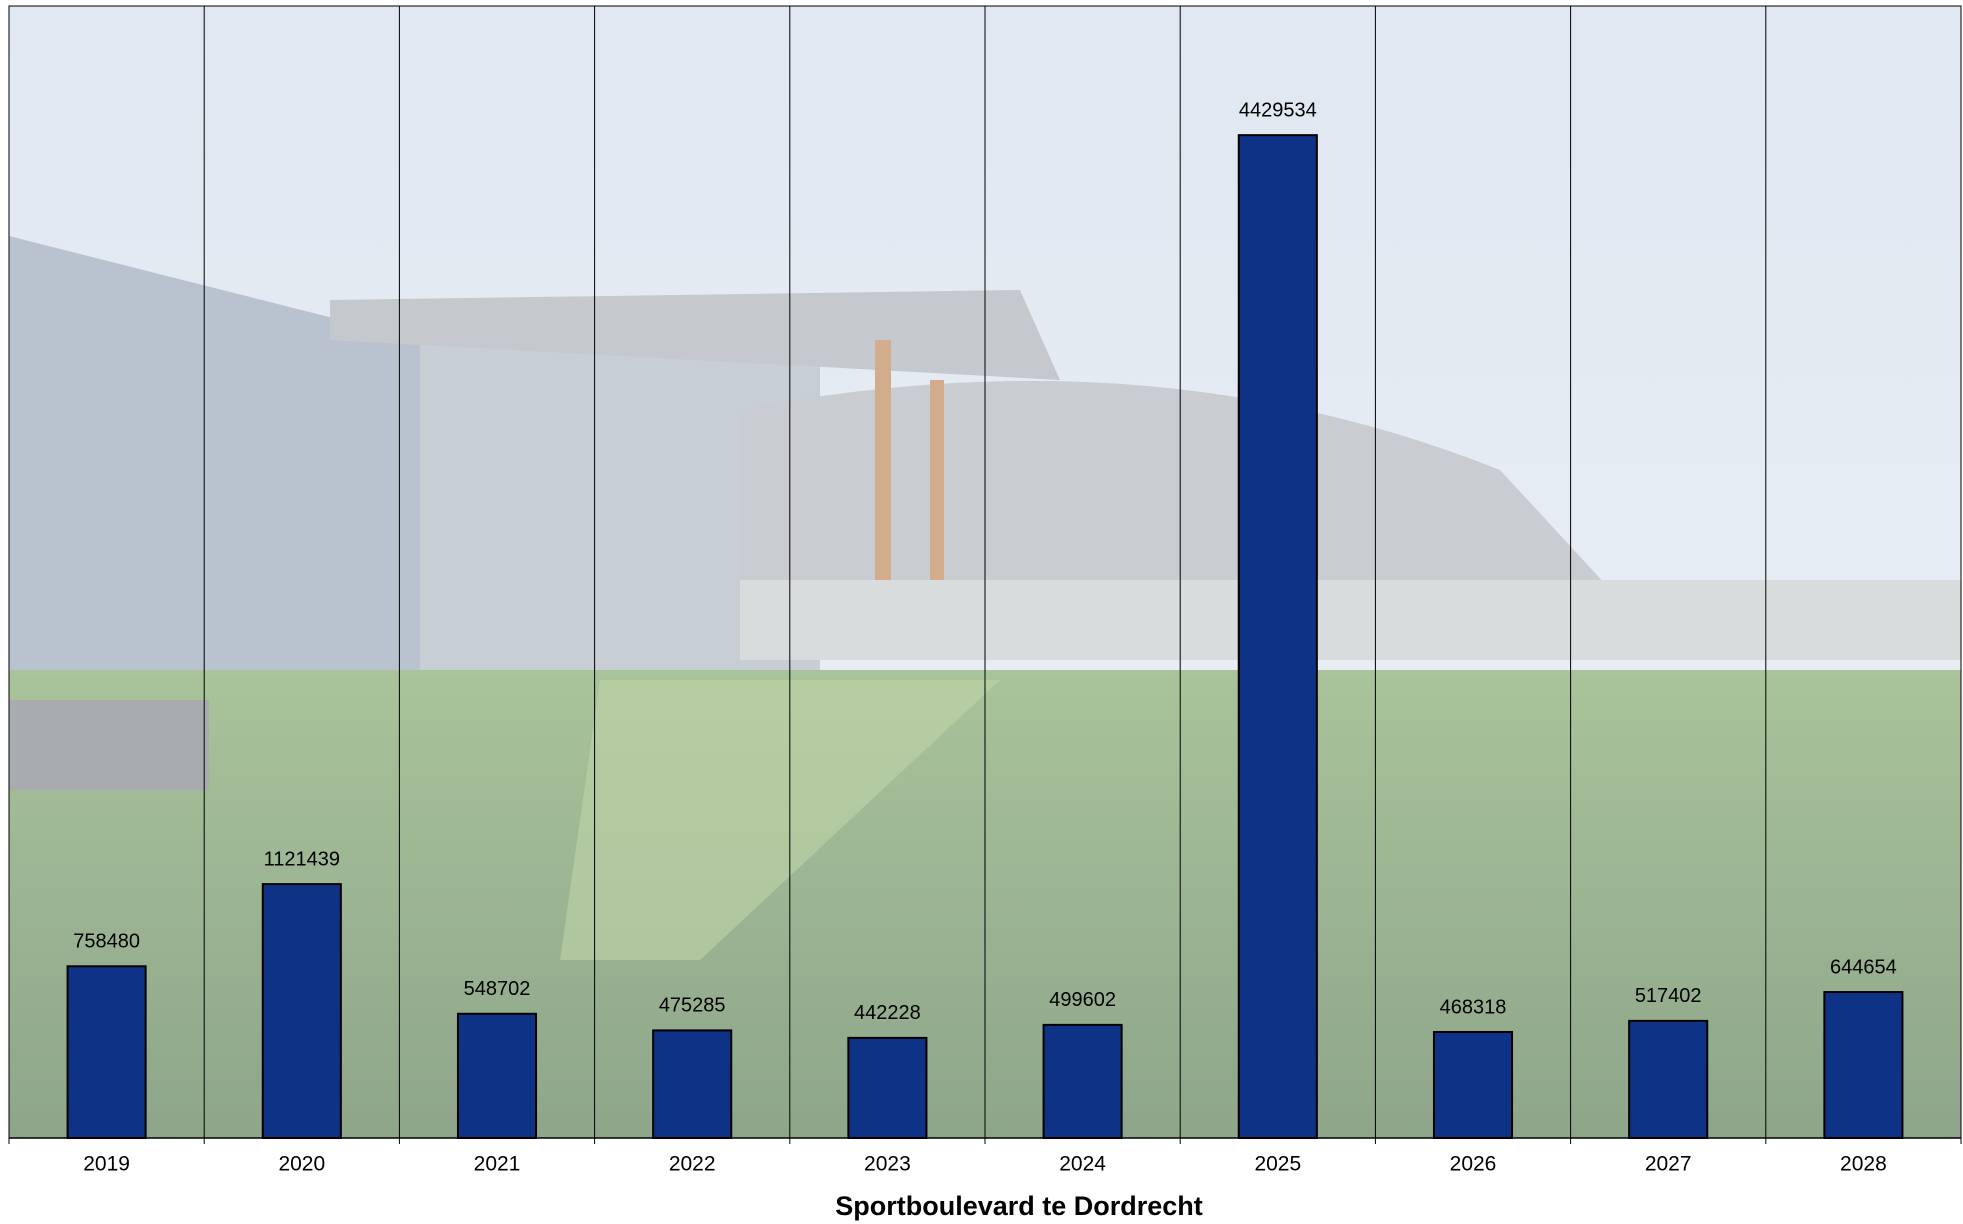  What do you see at coordinates (1668, 996) in the screenshot?
I see `value-label: 517402` at bounding box center [1668, 996].